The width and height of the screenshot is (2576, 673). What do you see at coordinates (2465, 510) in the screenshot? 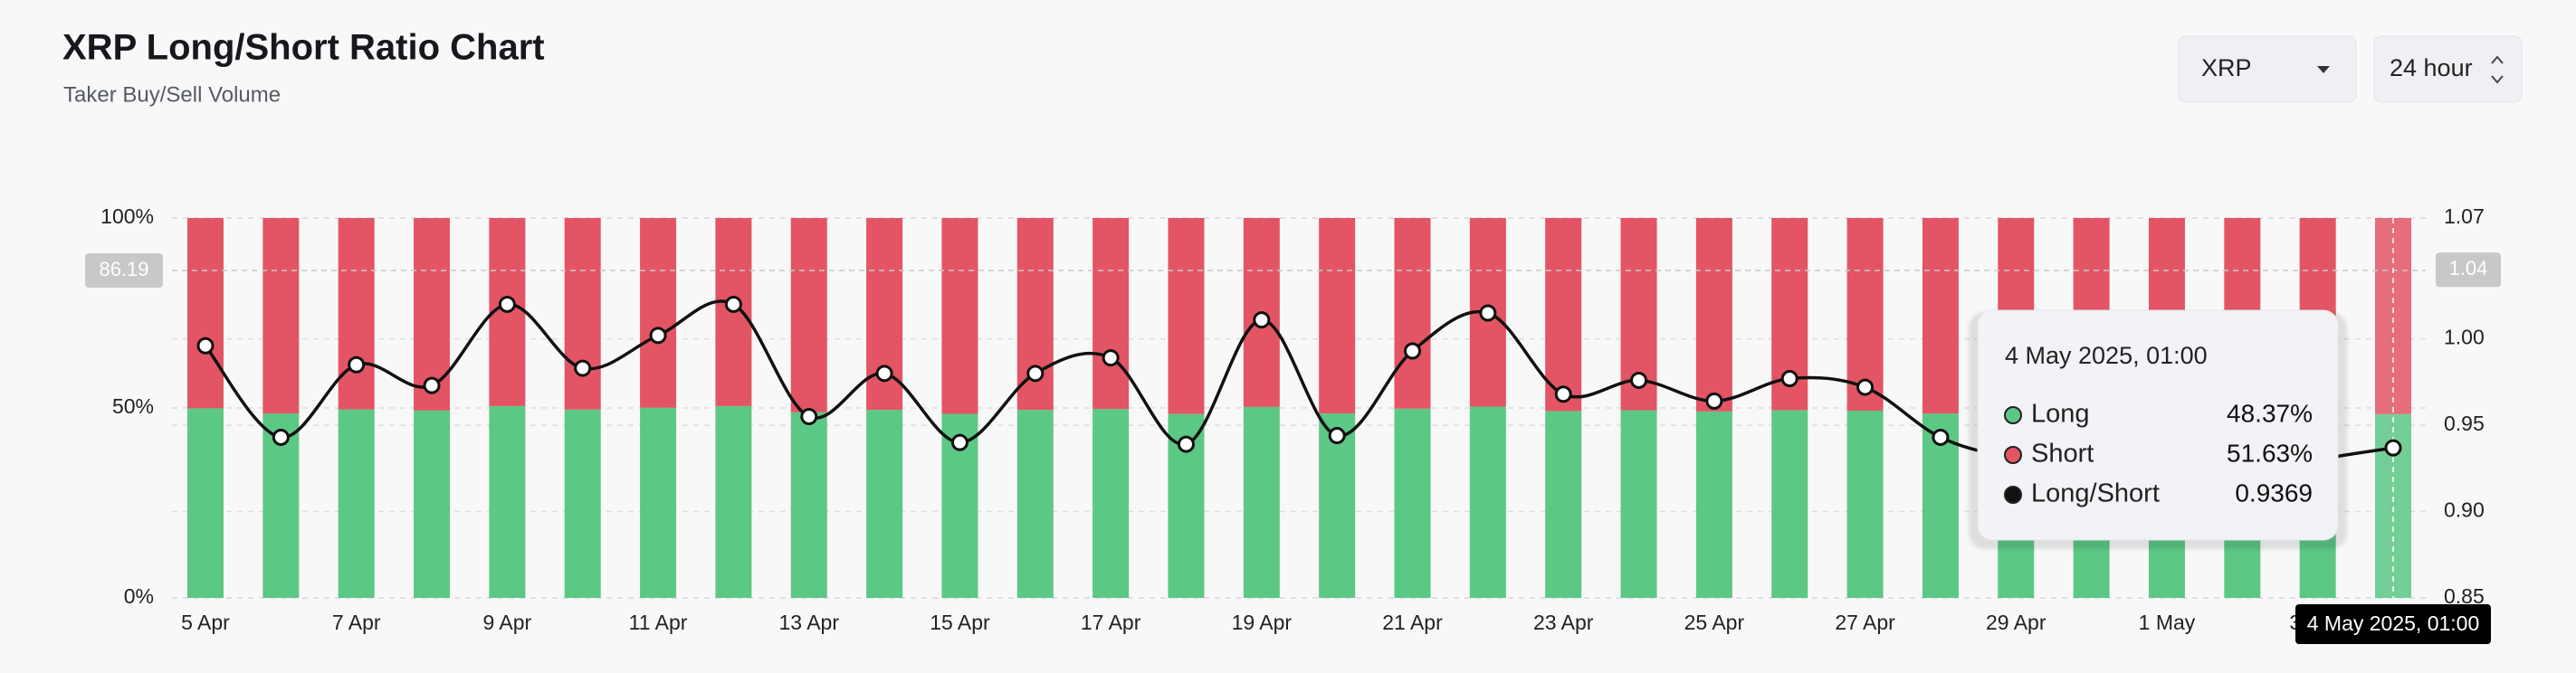
I see `y2-tick-label: 0.90` at bounding box center [2465, 510].